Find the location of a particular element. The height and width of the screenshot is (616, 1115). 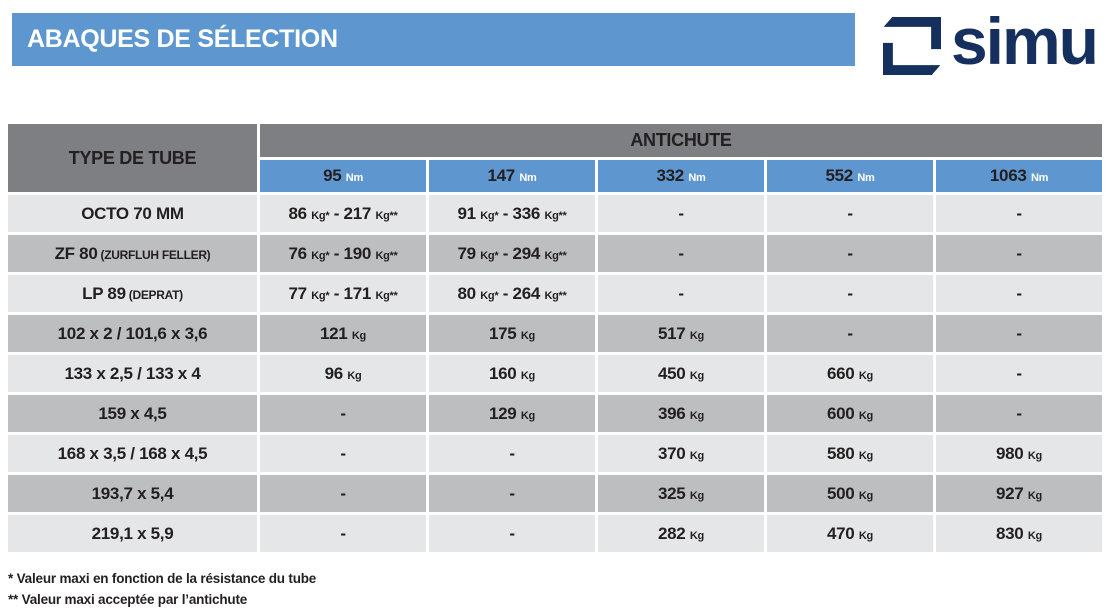

load-value-cell: 600 Kg is located at coordinates (850, 413).